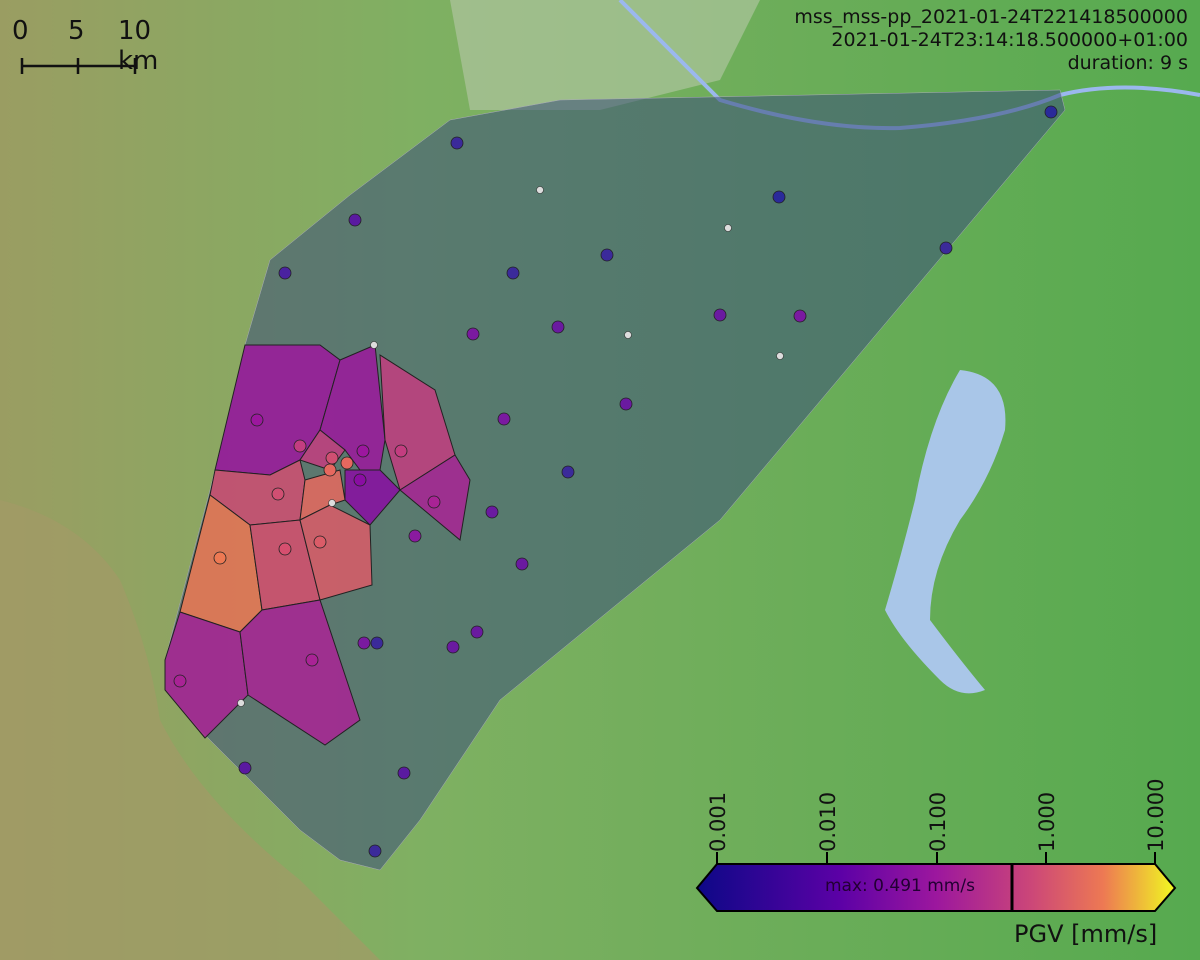  Describe the element at coordinates (76, 31) in the screenshot. I see `scalebar-label-5: 5` at that location.